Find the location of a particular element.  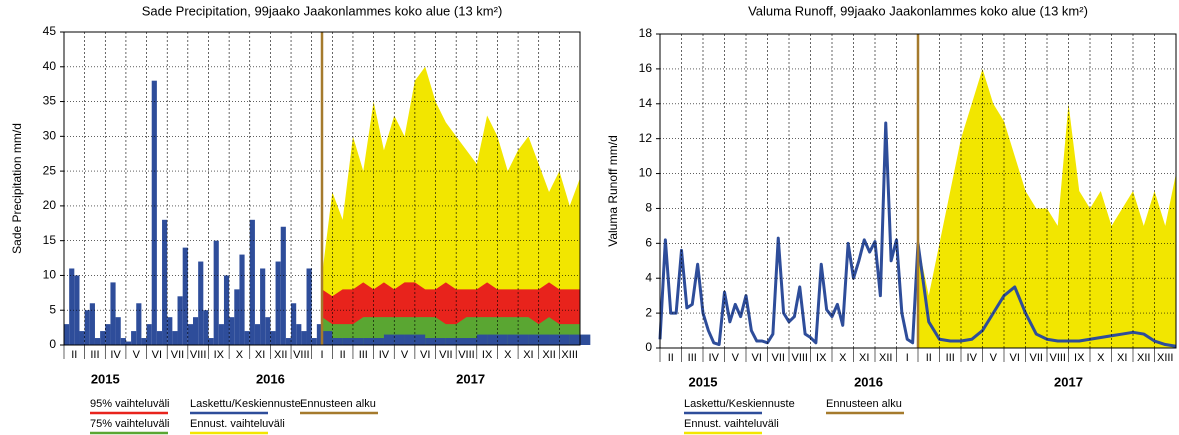

y-axis-label: Sade Precipitation mm/d is located at coordinates (17, 188).